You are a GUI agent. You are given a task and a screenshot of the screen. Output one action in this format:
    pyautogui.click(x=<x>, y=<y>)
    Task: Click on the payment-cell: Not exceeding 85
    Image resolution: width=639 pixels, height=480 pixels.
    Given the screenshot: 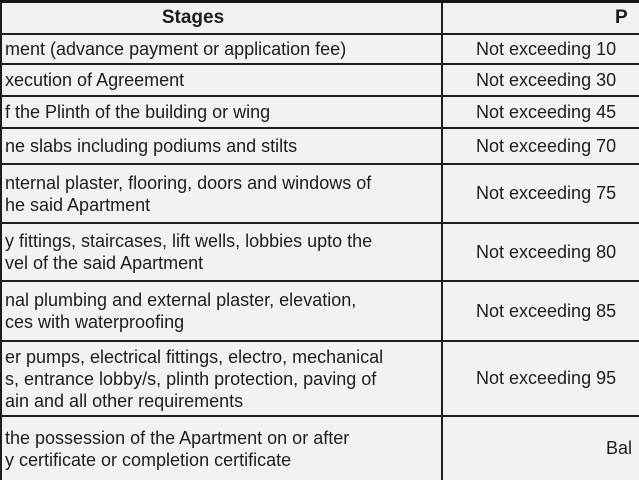 What is the action you would take?
    pyautogui.click(x=541, y=311)
    